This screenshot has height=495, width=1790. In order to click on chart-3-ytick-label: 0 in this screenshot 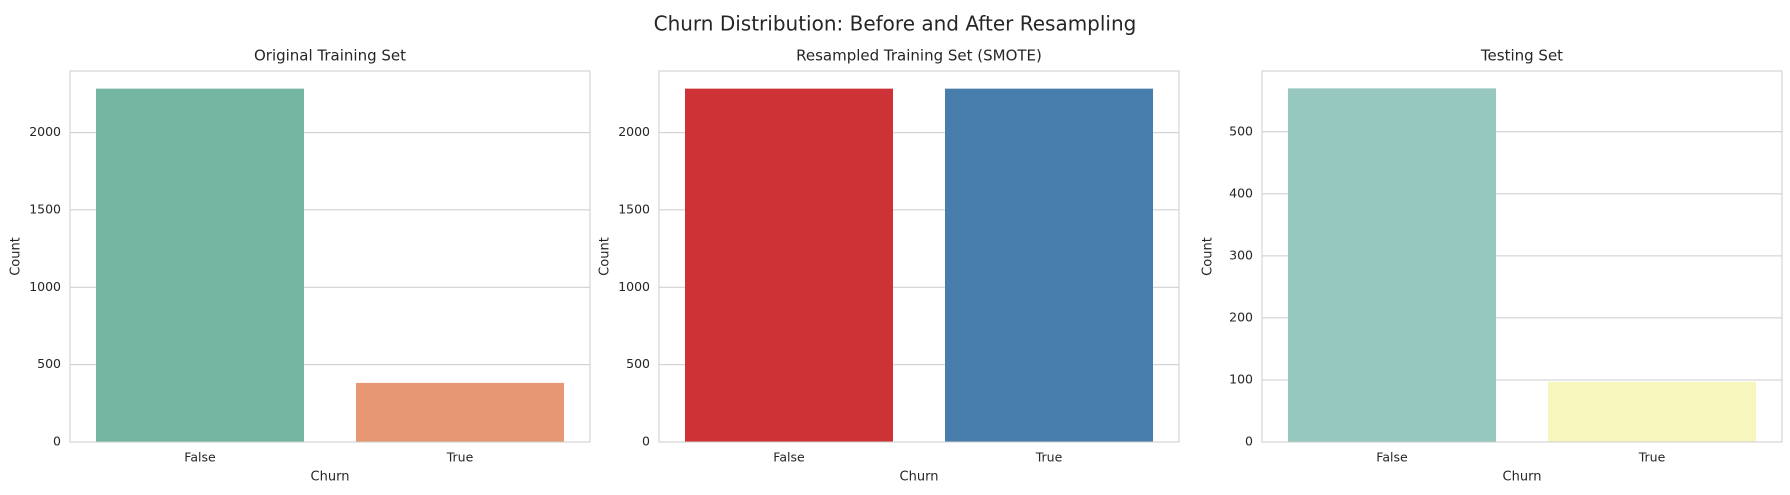, I will do `click(1249, 441)`.